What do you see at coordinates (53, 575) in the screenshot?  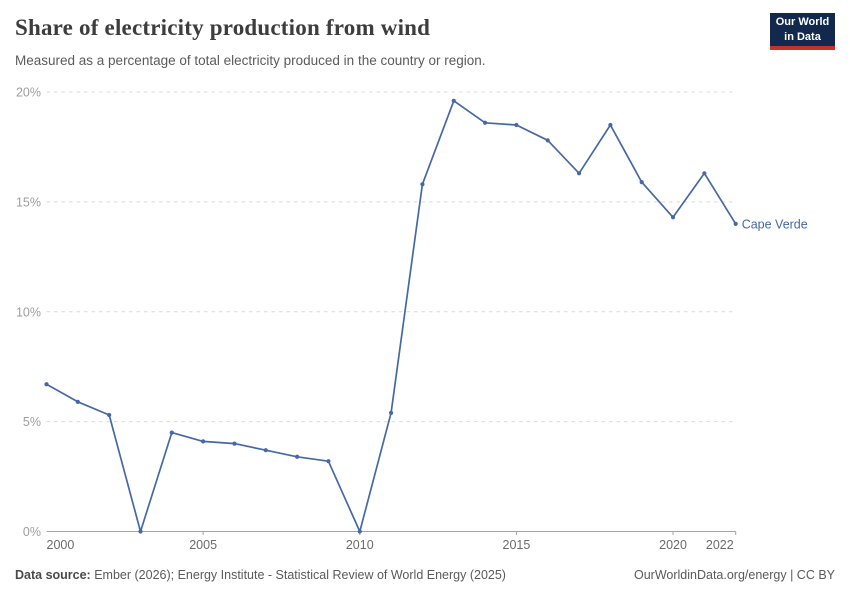 I see `data-source-label: Data source:` at bounding box center [53, 575].